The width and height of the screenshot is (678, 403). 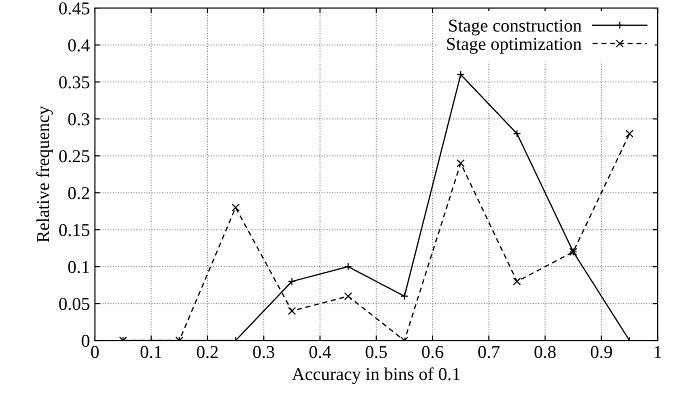 What do you see at coordinates (433, 352) in the screenshot?
I see `x-tick-label: 0.6` at bounding box center [433, 352].